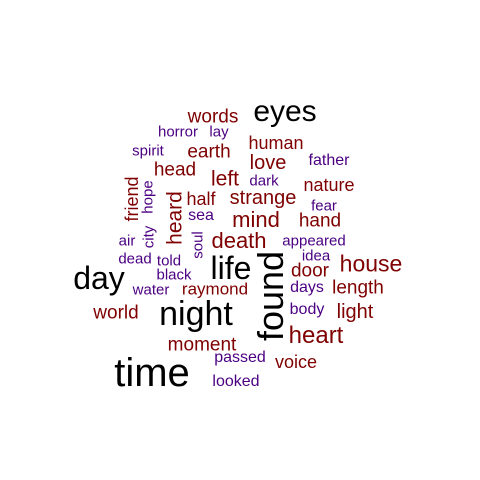  What do you see at coordinates (256, 219) in the screenshot?
I see `cloud-word-mind: mind` at bounding box center [256, 219].